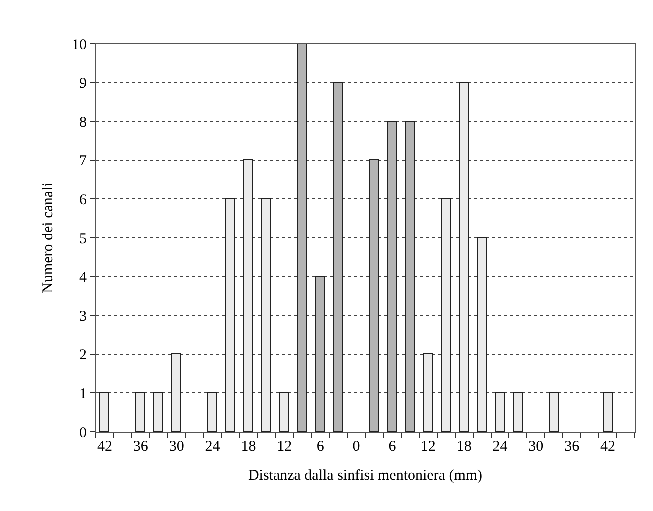 The height and width of the screenshot is (511, 653). Describe the element at coordinates (83, 394) in the screenshot. I see `y-tick-label: 1` at that location.